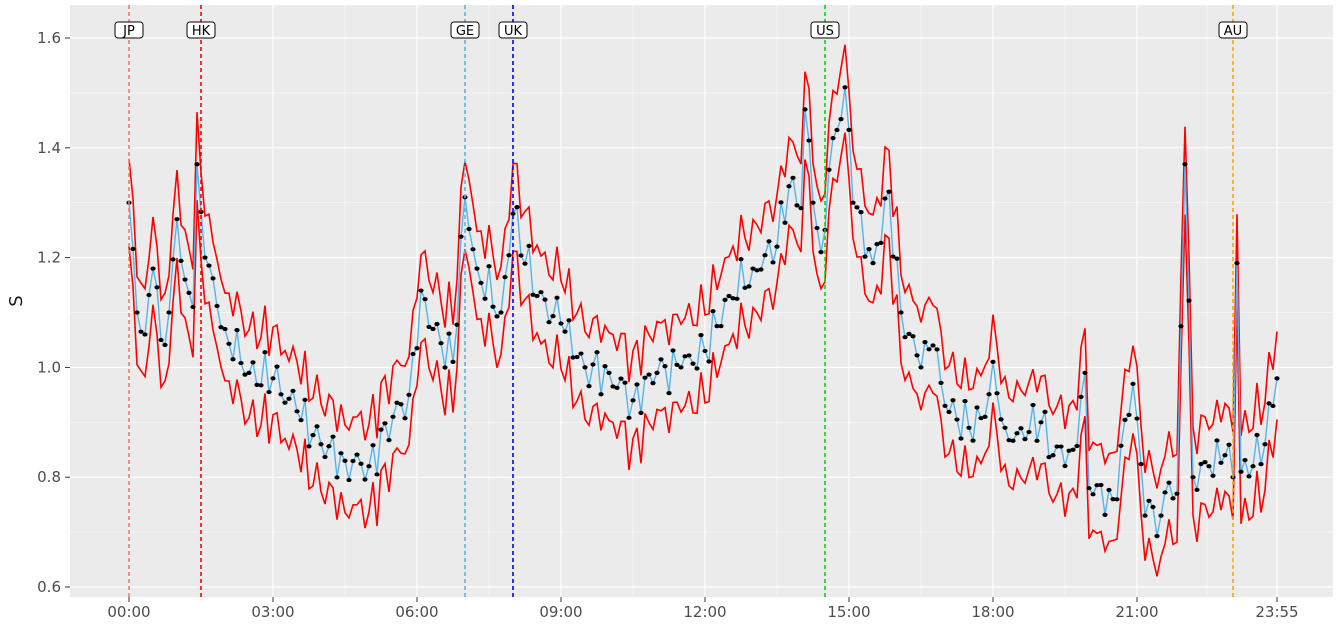 This screenshot has height=624, width=1338. What do you see at coordinates (128, 31) in the screenshot?
I see `market-label-jp: JP` at bounding box center [128, 31].